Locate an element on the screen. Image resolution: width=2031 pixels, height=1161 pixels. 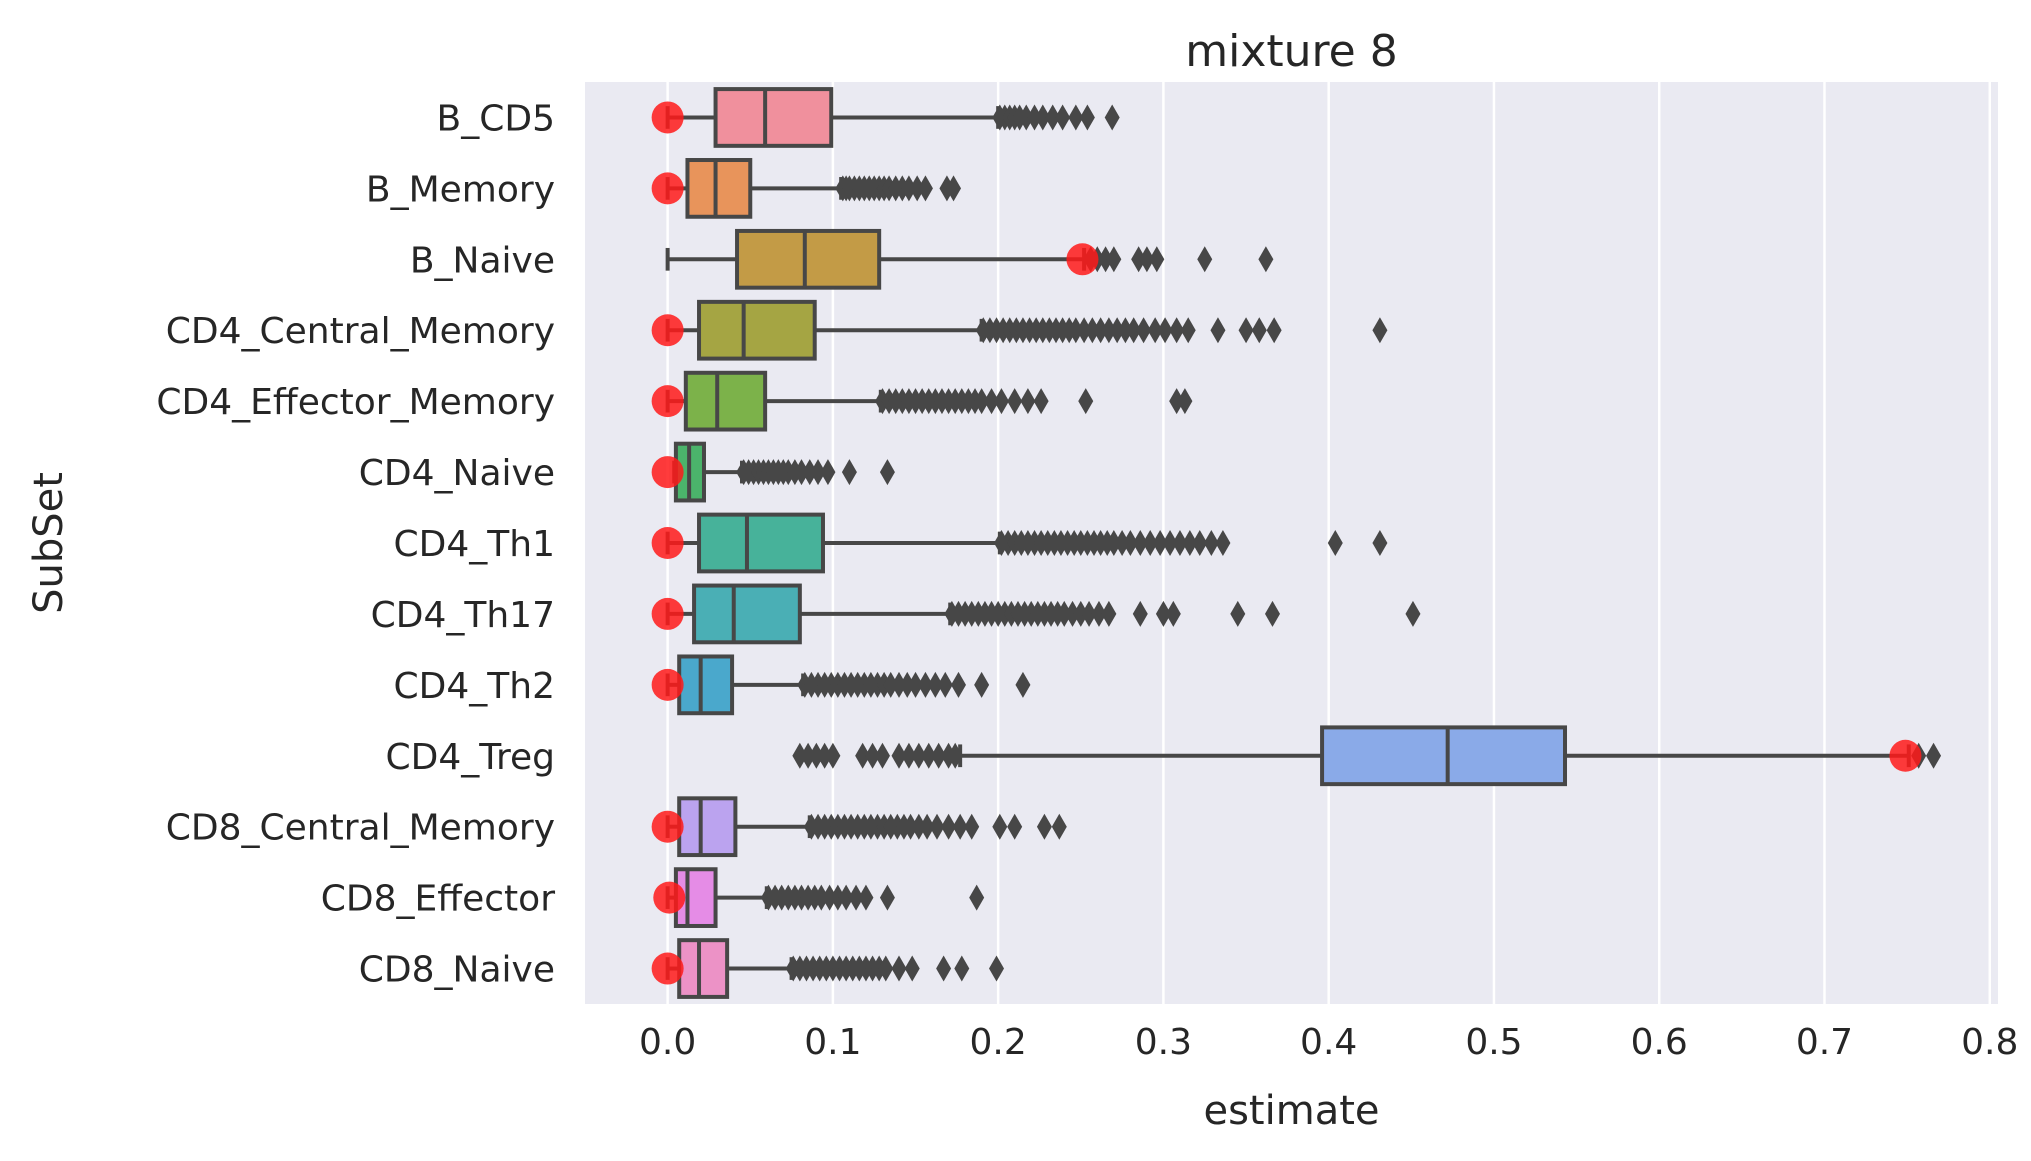
y-tick-label: CD4_Th1 is located at coordinates (474, 544).